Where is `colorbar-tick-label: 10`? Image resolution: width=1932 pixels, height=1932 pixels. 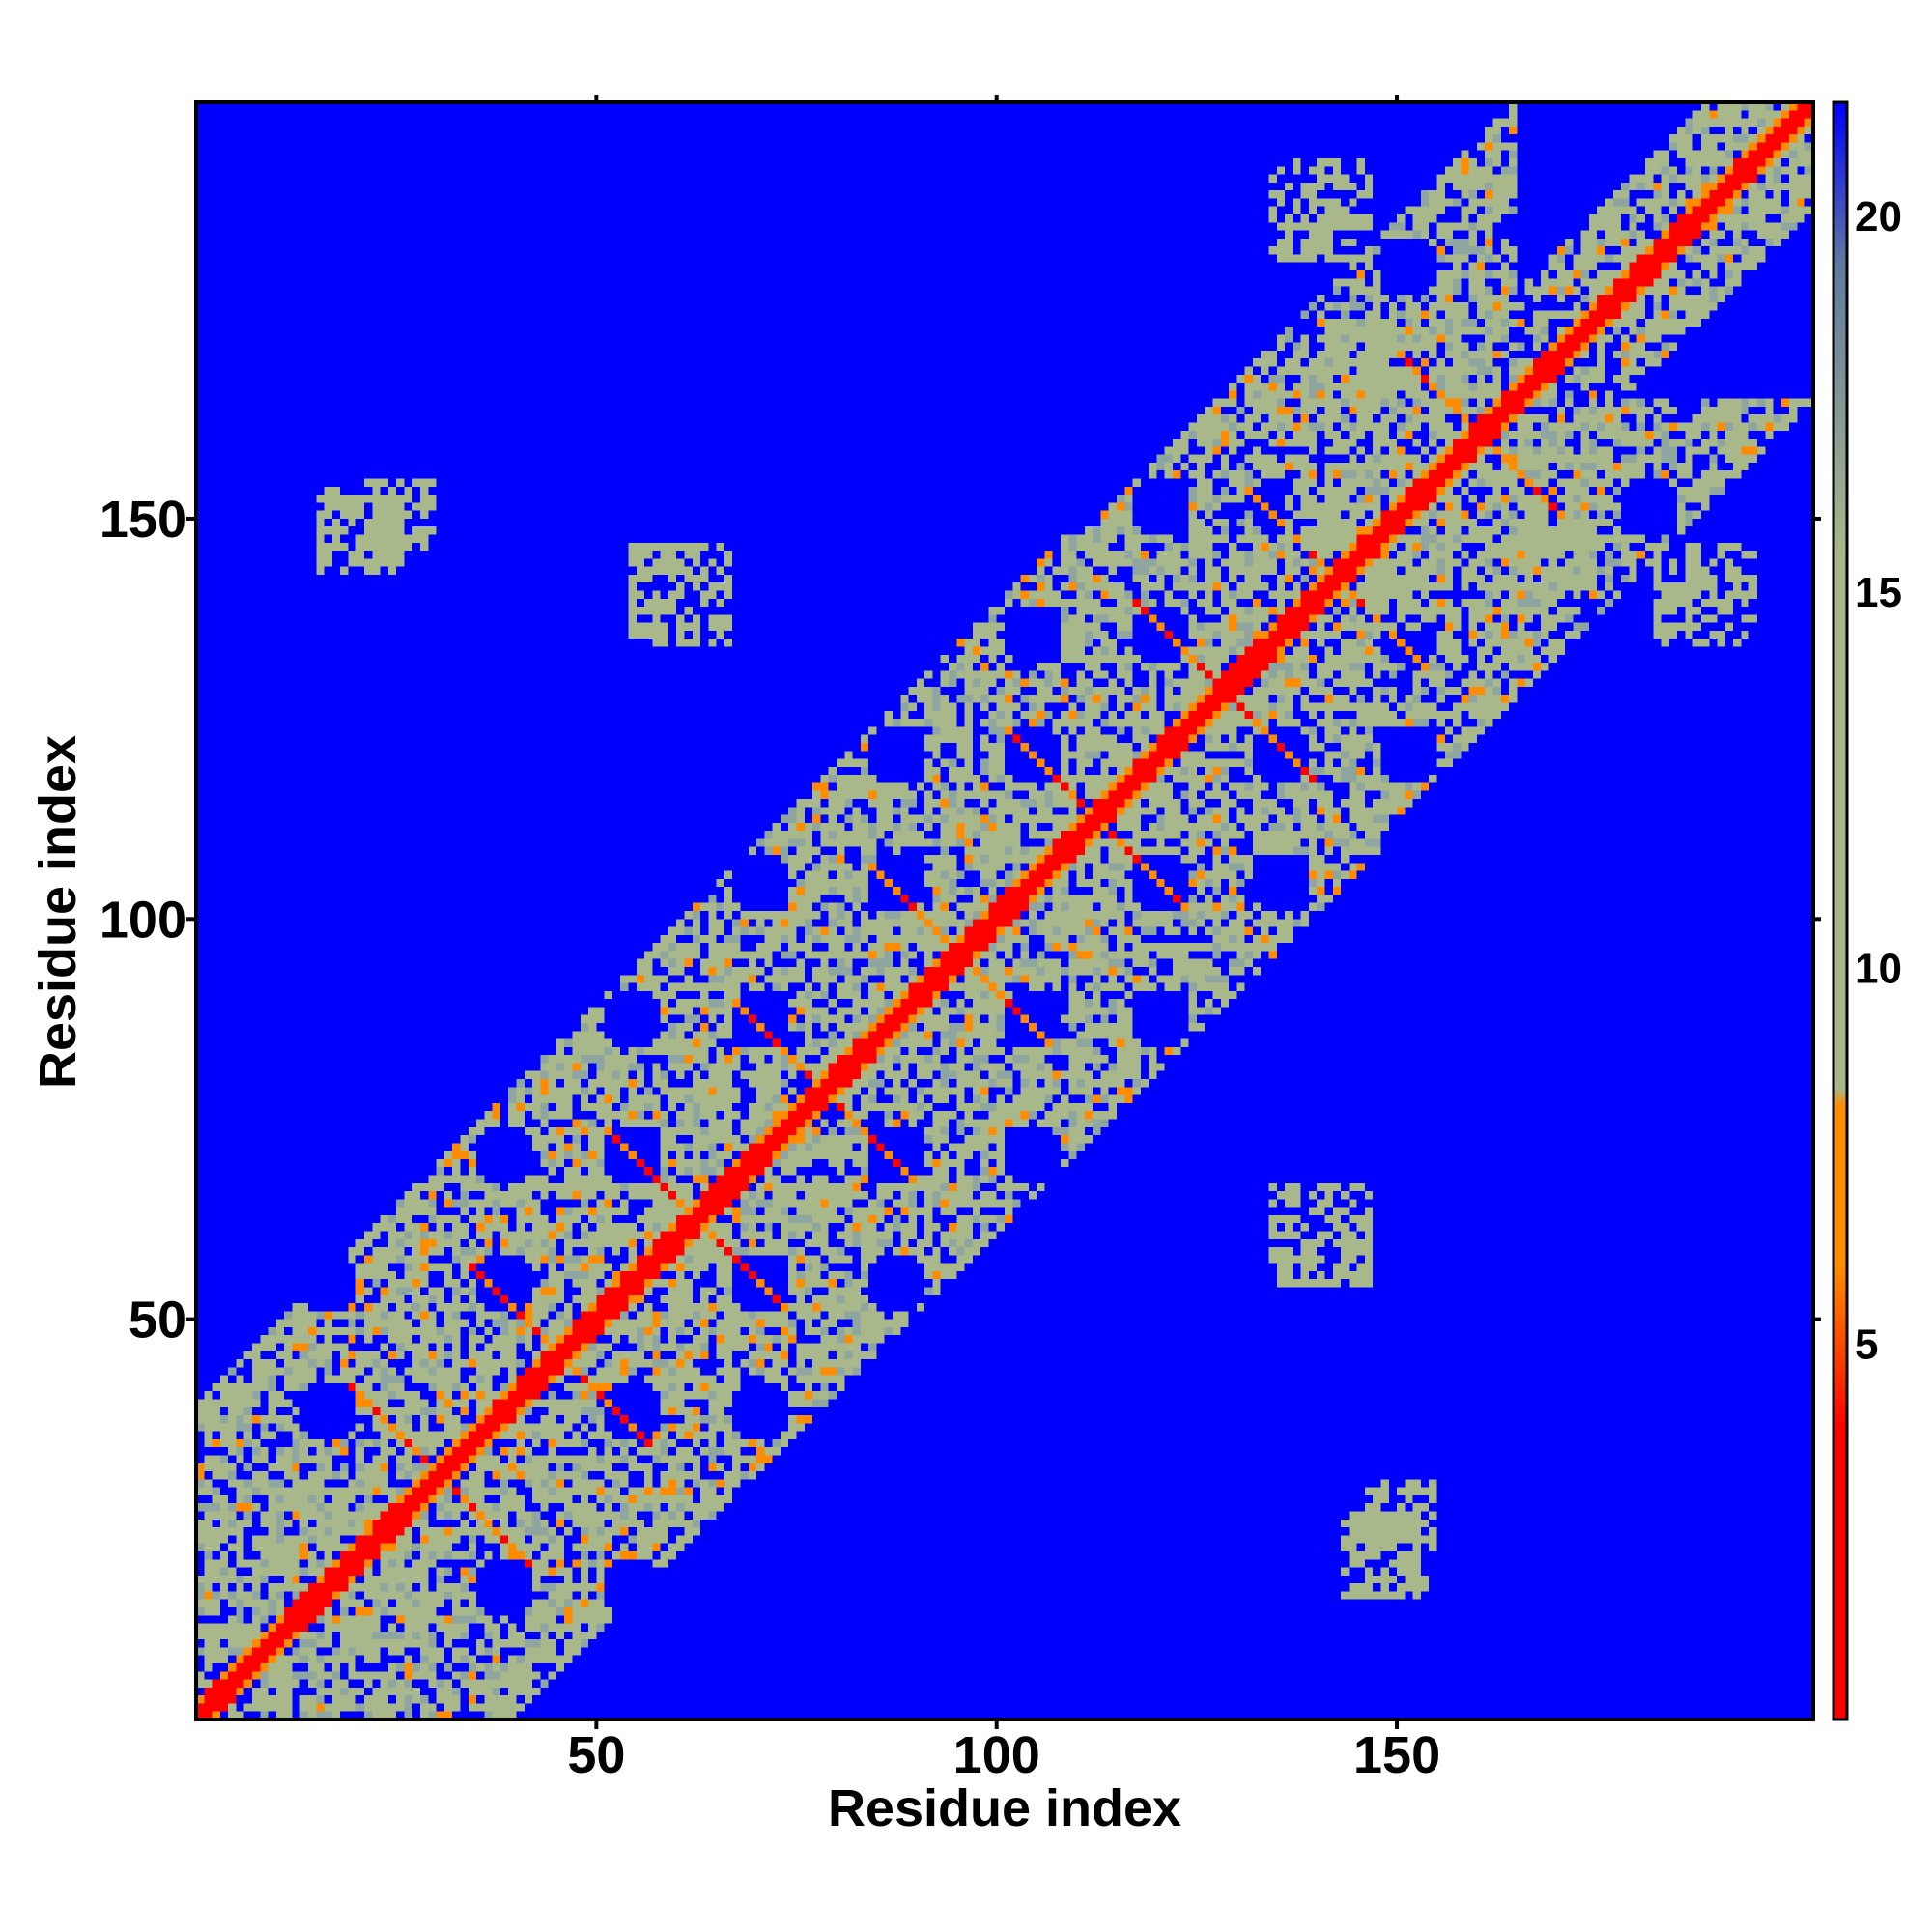
colorbar-tick-label: 10 is located at coordinates (1878, 968).